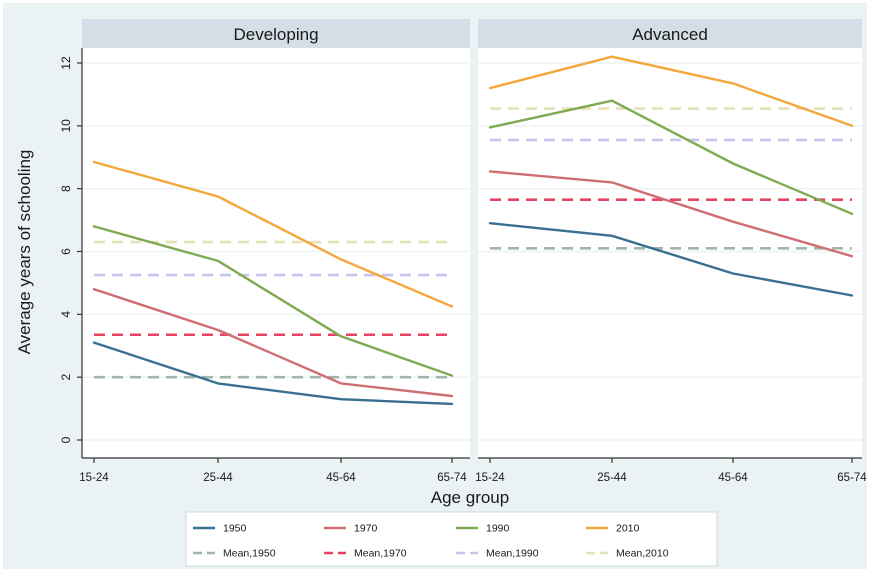  Describe the element at coordinates (470, 497) in the screenshot. I see `x-axis-title: Age group` at that location.